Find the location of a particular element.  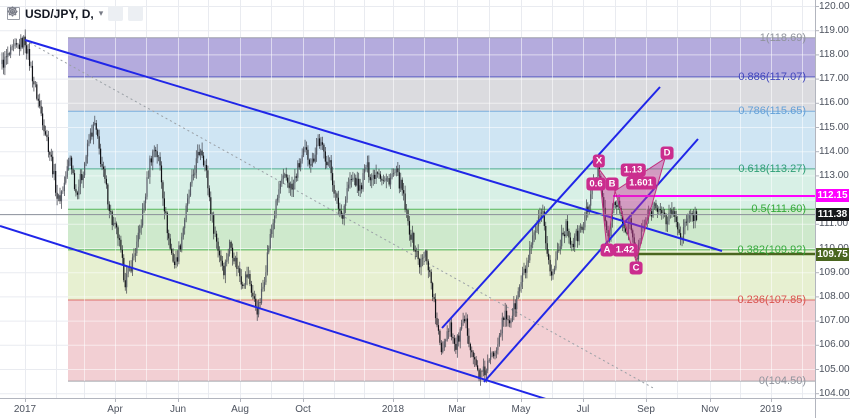

fib-band-0.382 is located at coordinates (441, 275).